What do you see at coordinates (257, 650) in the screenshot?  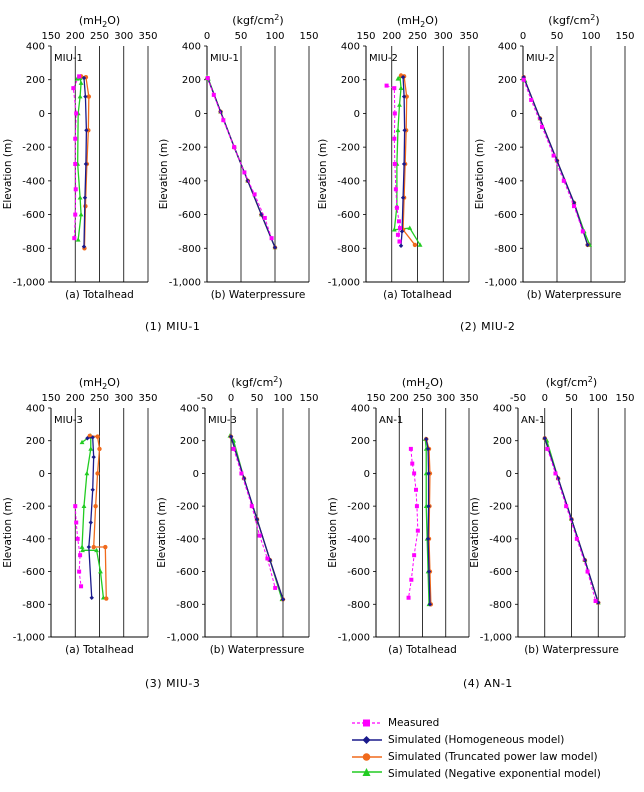 I see `x-axis-label: (b) Waterpressure` at bounding box center [257, 650].